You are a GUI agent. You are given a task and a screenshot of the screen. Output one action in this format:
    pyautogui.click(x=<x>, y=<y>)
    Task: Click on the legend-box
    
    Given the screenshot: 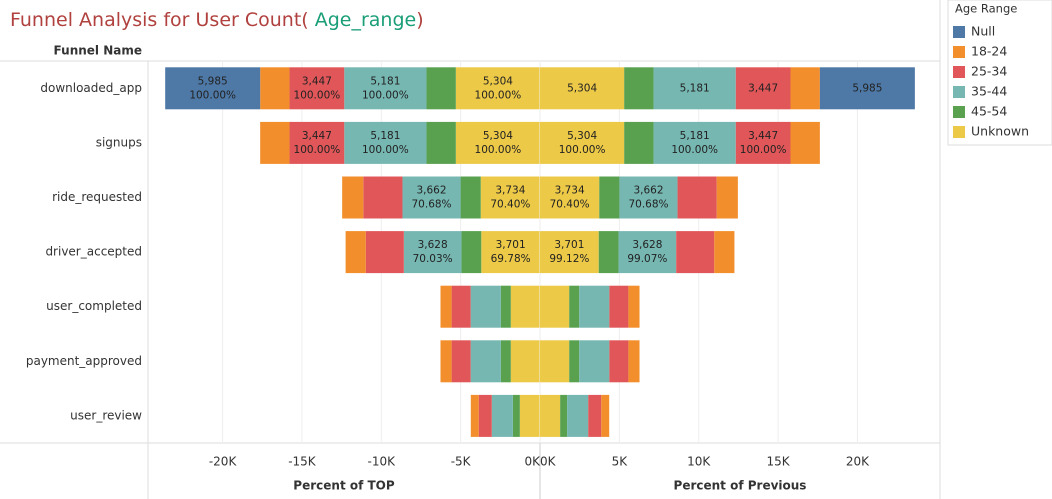 What is the action you would take?
    pyautogui.click(x=999, y=73)
    